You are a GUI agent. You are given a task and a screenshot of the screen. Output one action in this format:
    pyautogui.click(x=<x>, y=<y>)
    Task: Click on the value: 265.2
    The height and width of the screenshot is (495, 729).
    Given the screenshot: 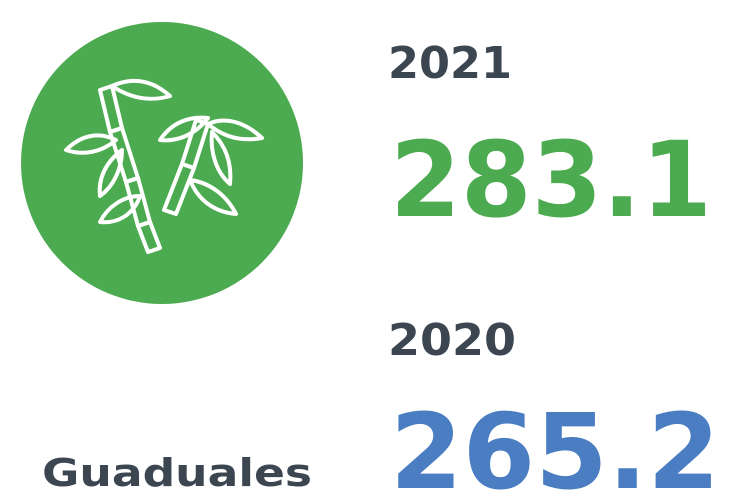 What is the action you would take?
    pyautogui.click(x=555, y=443)
    